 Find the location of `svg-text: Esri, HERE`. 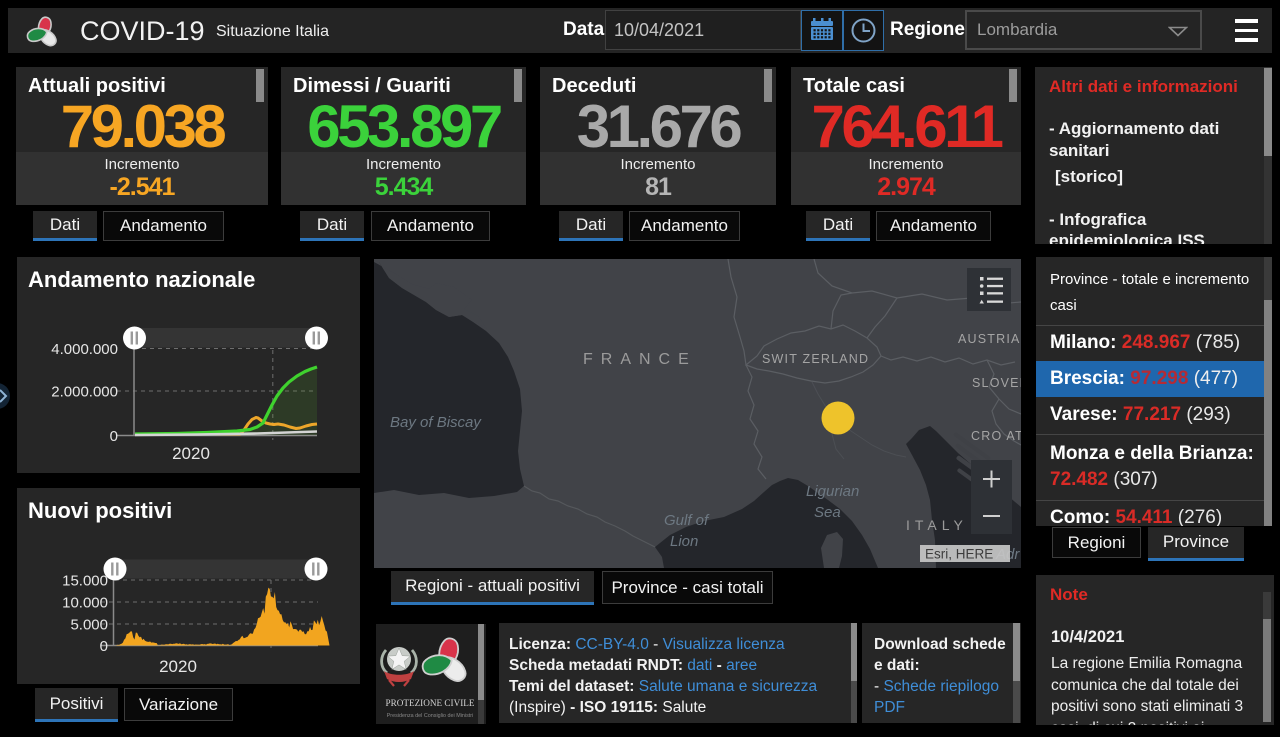

svg-text: Esri, HERE is located at coordinates (959, 554).